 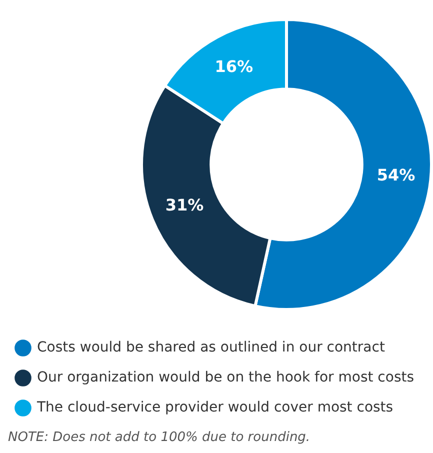 What do you see at coordinates (159, 437) in the screenshot?
I see `text: NOTE: Does not add to 100% due to rounding.` at bounding box center [159, 437].